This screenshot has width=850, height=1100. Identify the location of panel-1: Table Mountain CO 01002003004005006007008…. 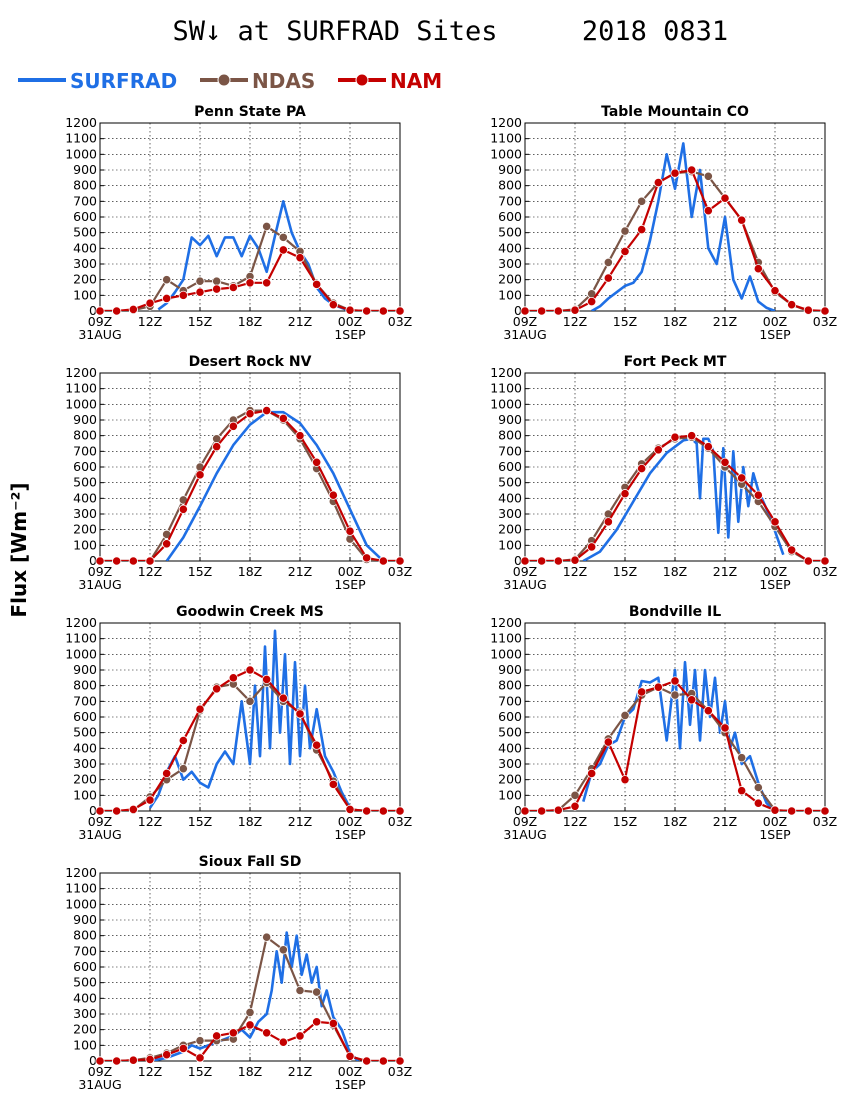
(663, 223).